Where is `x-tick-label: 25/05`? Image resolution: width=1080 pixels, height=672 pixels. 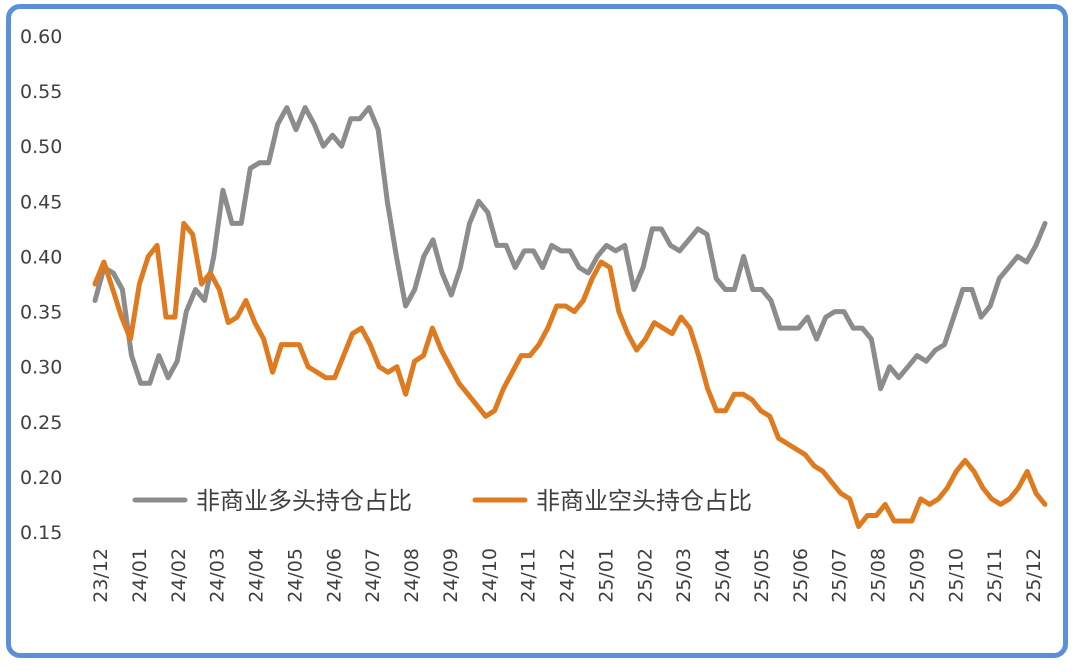
x-tick-label: 25/05 is located at coordinates (762, 575).